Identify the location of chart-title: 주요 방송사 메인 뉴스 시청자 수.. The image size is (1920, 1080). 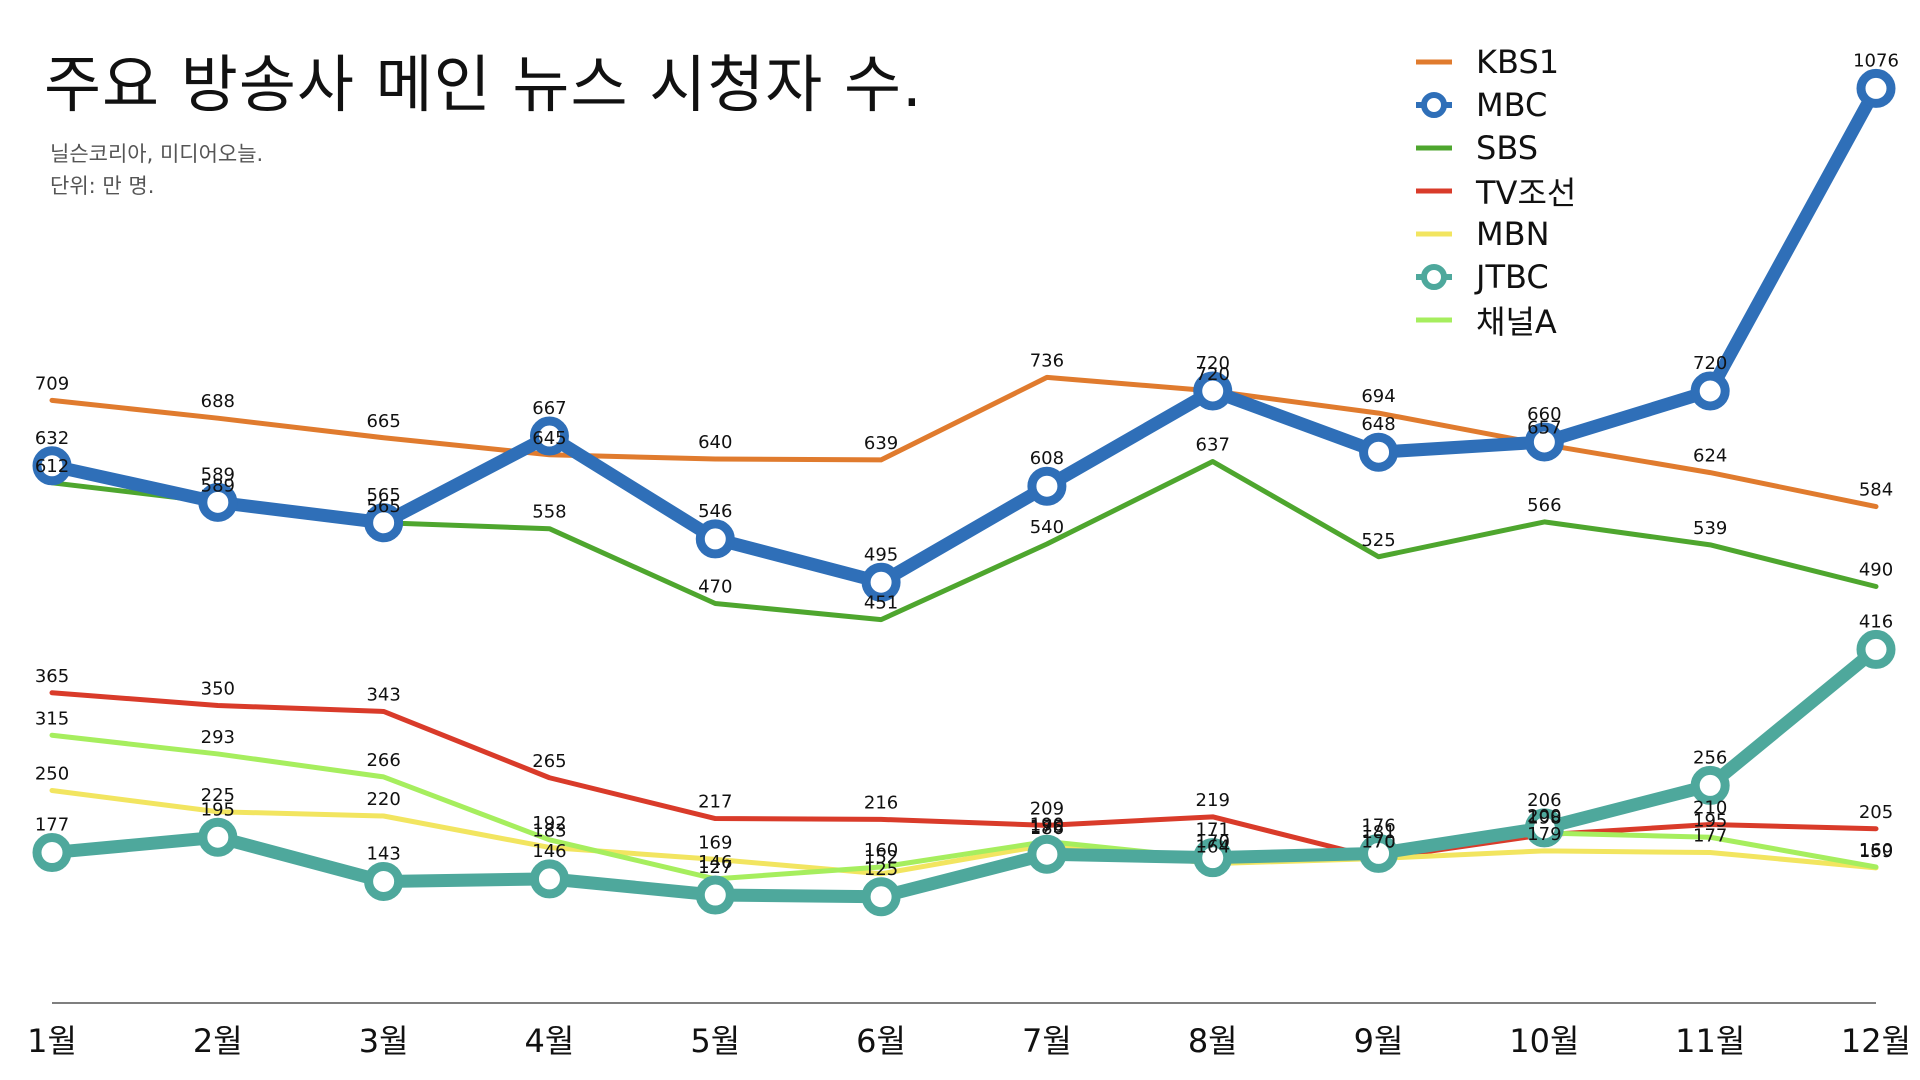
(483, 84).